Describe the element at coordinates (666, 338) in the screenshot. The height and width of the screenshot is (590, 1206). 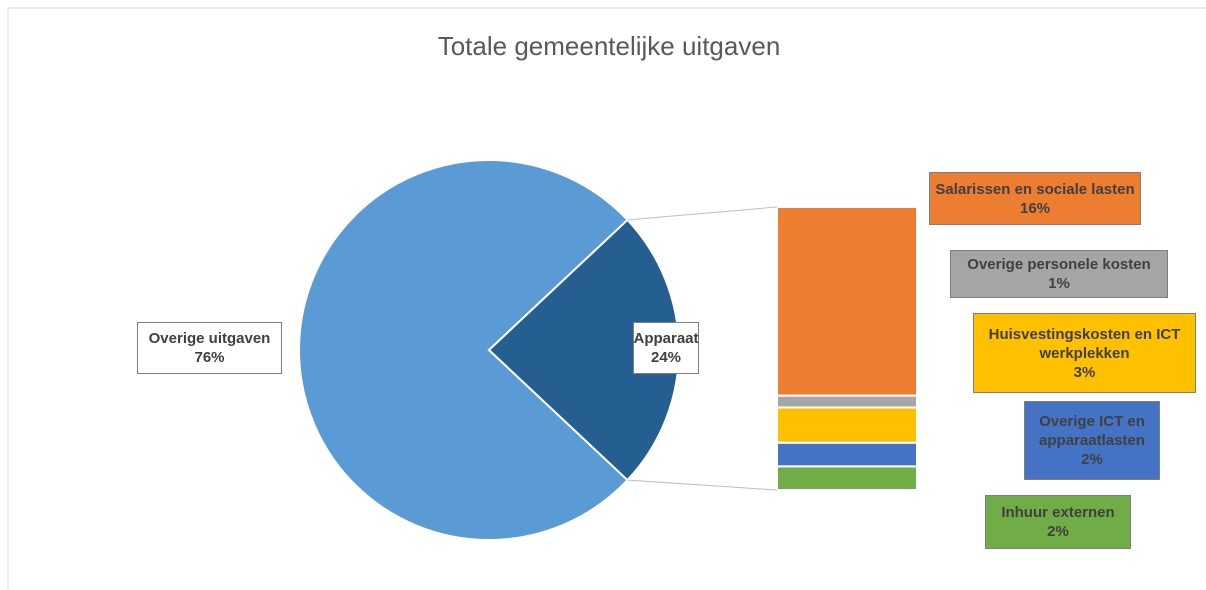
I see `label-text: Apparaat` at that location.